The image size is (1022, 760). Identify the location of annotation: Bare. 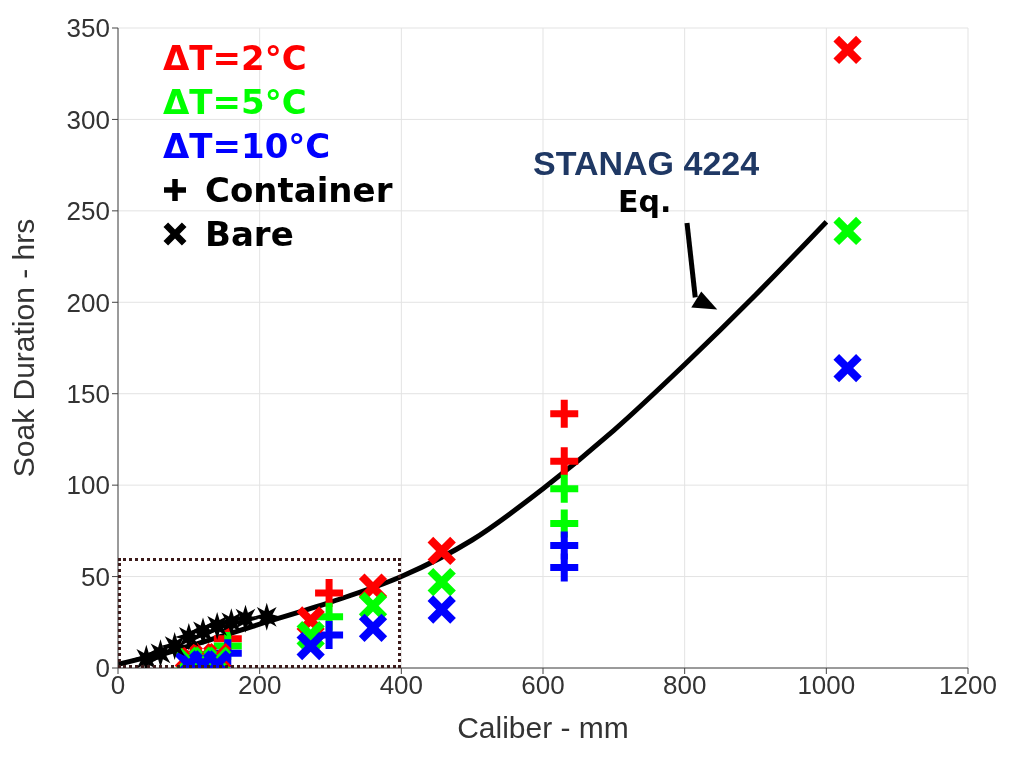
(249, 234).